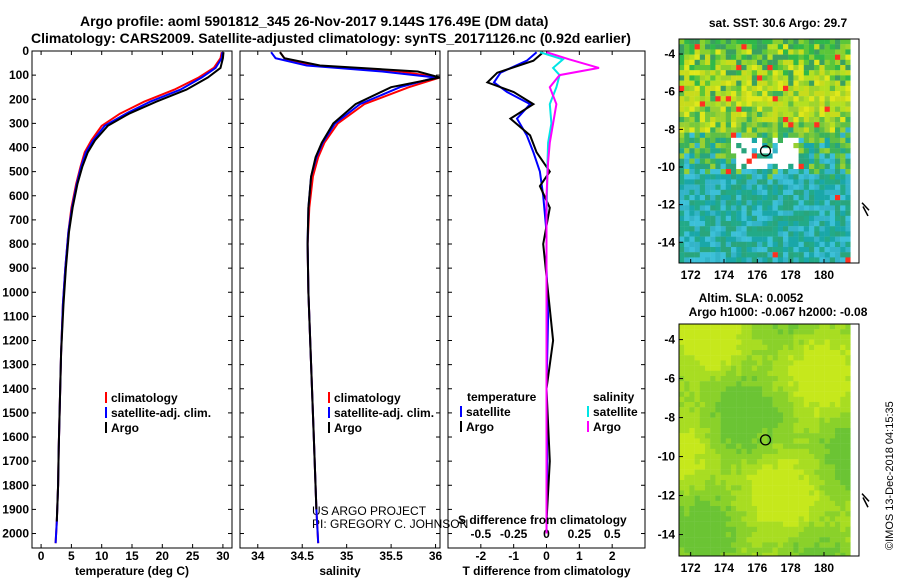 Image resolution: width=900 pixels, height=580 pixels. What do you see at coordinates (765, 440) in the screenshot?
I see `argo-position-marker` at bounding box center [765, 440].